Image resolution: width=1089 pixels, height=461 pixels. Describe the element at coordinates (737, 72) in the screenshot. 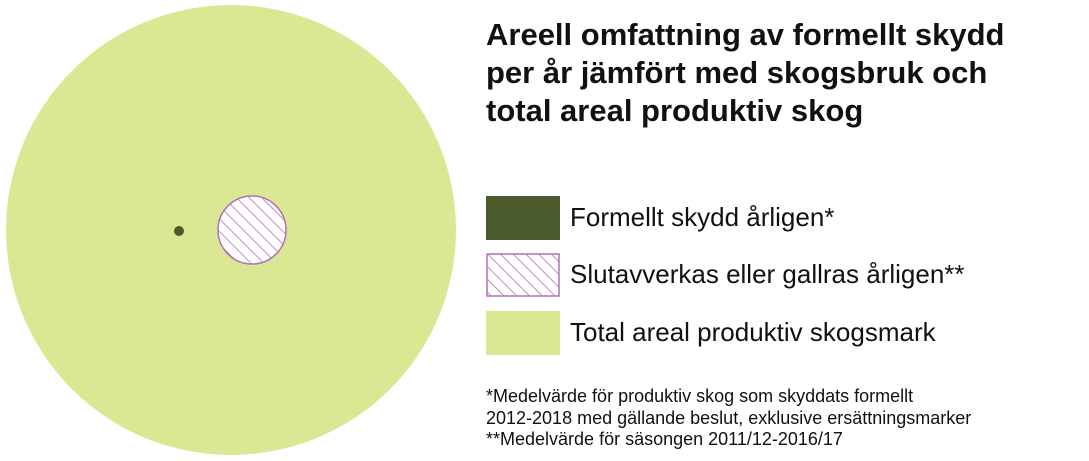

I see `chart-title-line-2: per år jämfört med skogsbruk och` at that location.